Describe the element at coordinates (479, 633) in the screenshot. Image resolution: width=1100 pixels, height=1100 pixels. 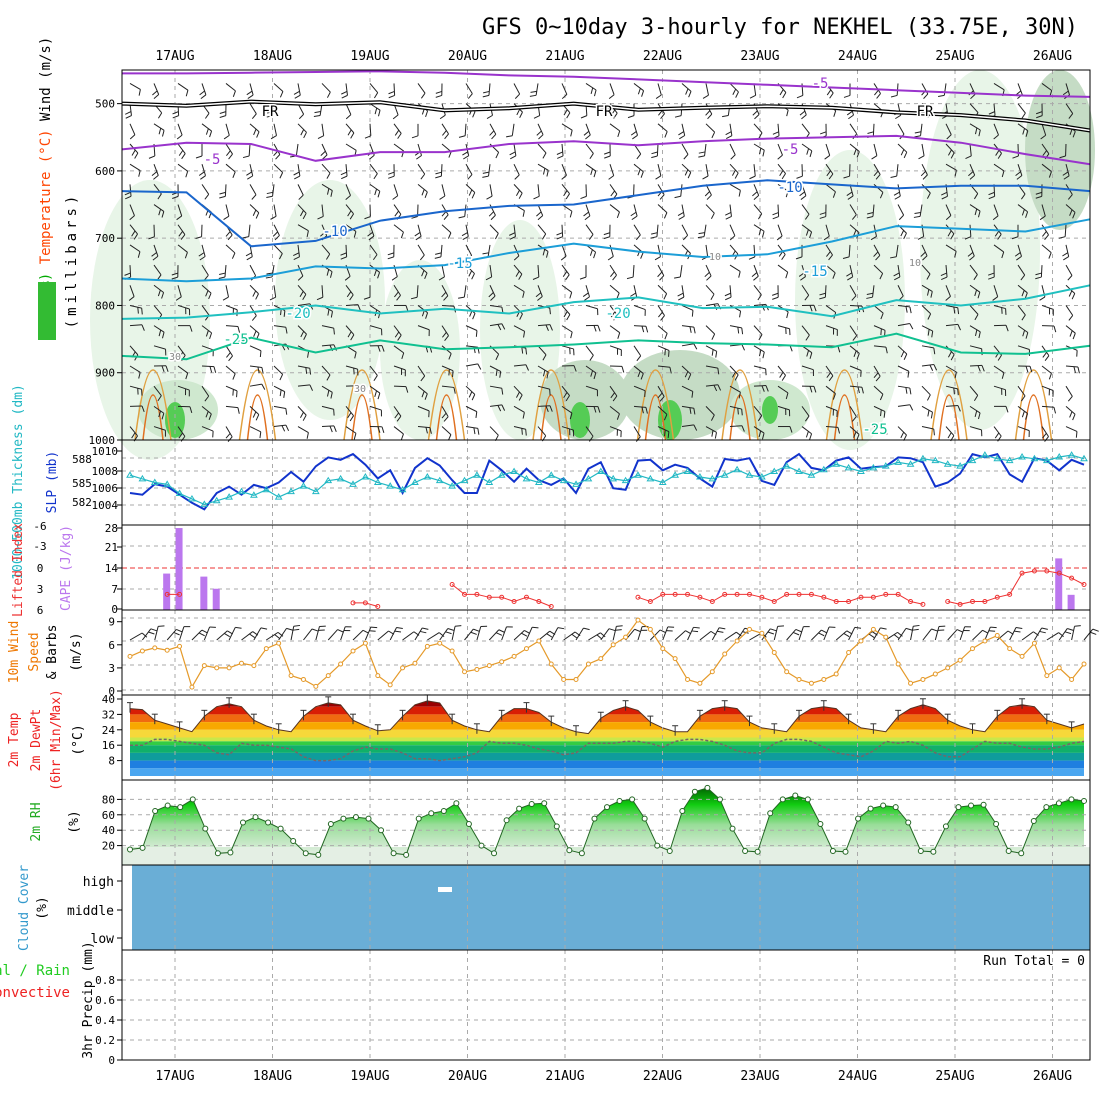
I see `surface-wind-barb` at that location.